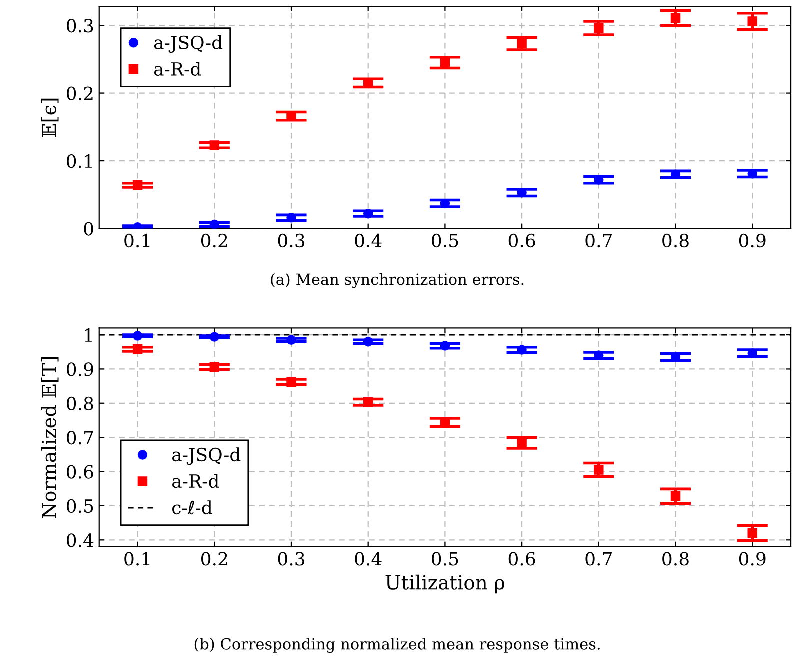 Image resolution: width=795 pixels, height=663 pixels. Describe the element at coordinates (80, 438) in the screenshot. I see `y-tick-label: 0.7` at that location.